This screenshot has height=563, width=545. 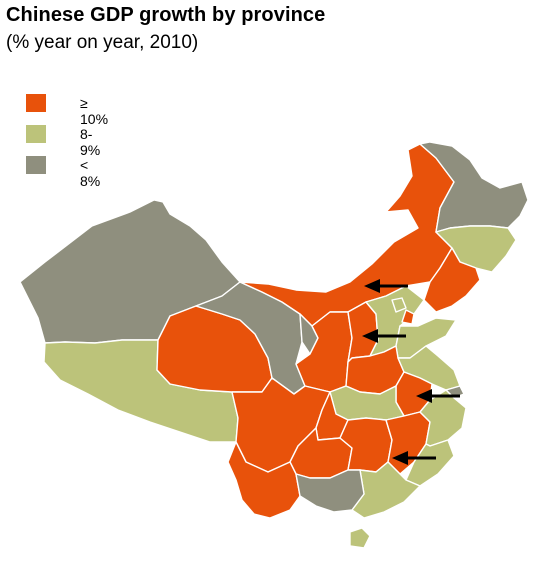 What do you see at coordinates (264, 480) in the screenshot?
I see `province-yunnan` at bounding box center [264, 480].